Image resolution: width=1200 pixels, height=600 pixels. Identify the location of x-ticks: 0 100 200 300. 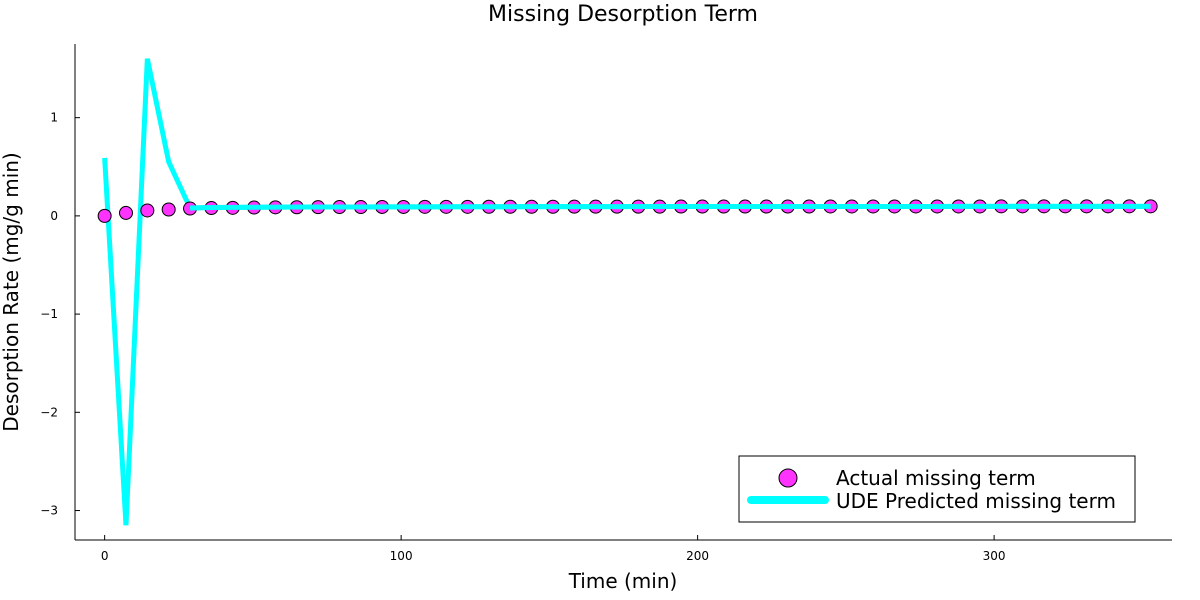
(553, 549).